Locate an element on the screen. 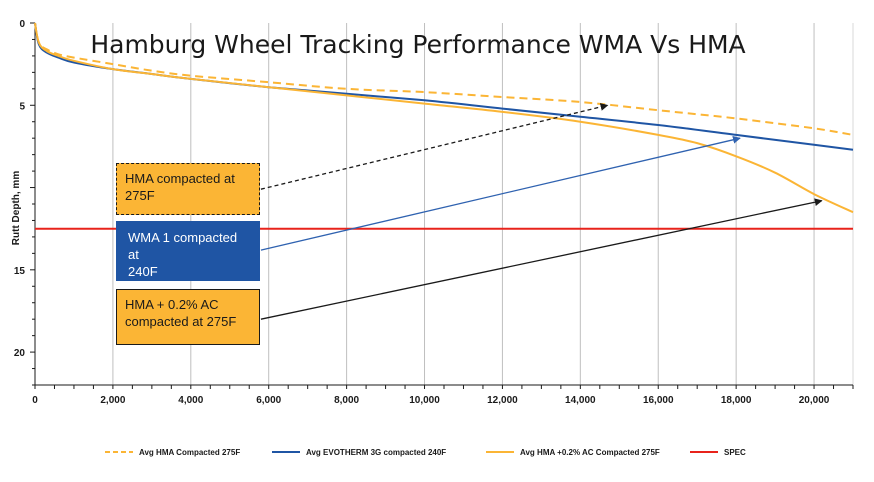  annotation-box-wma: WMA 1 compacted at 240F is located at coordinates (188, 251).